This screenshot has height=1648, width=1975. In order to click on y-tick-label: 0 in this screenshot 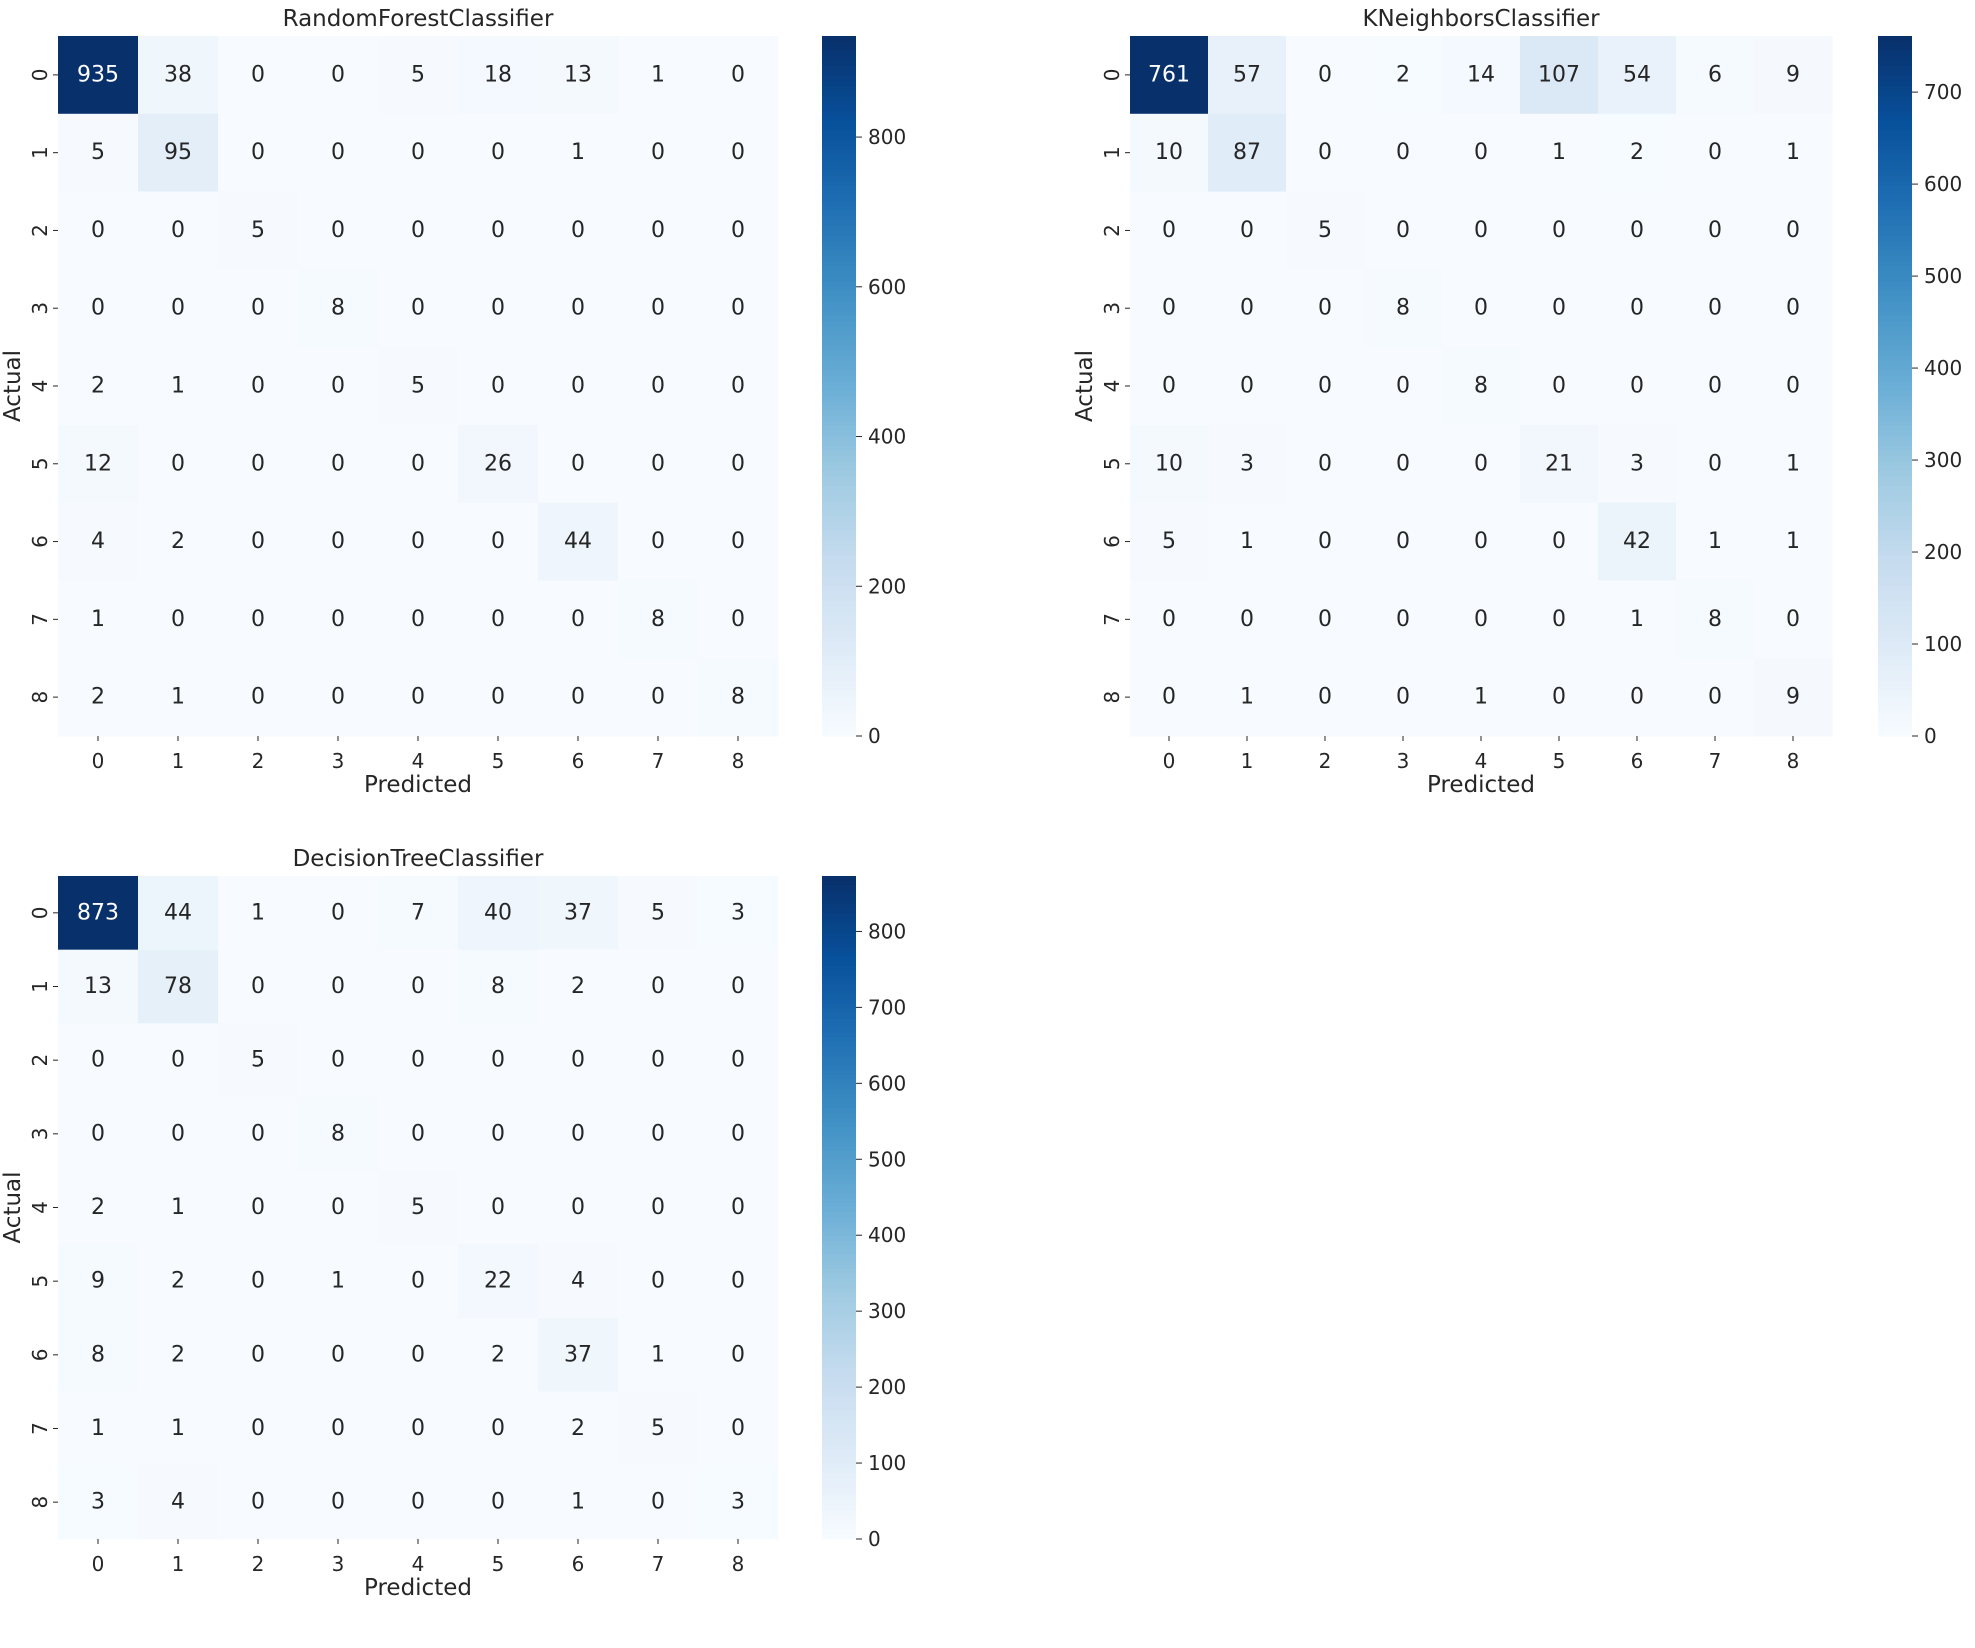, I will do `click(1112, 75)`.